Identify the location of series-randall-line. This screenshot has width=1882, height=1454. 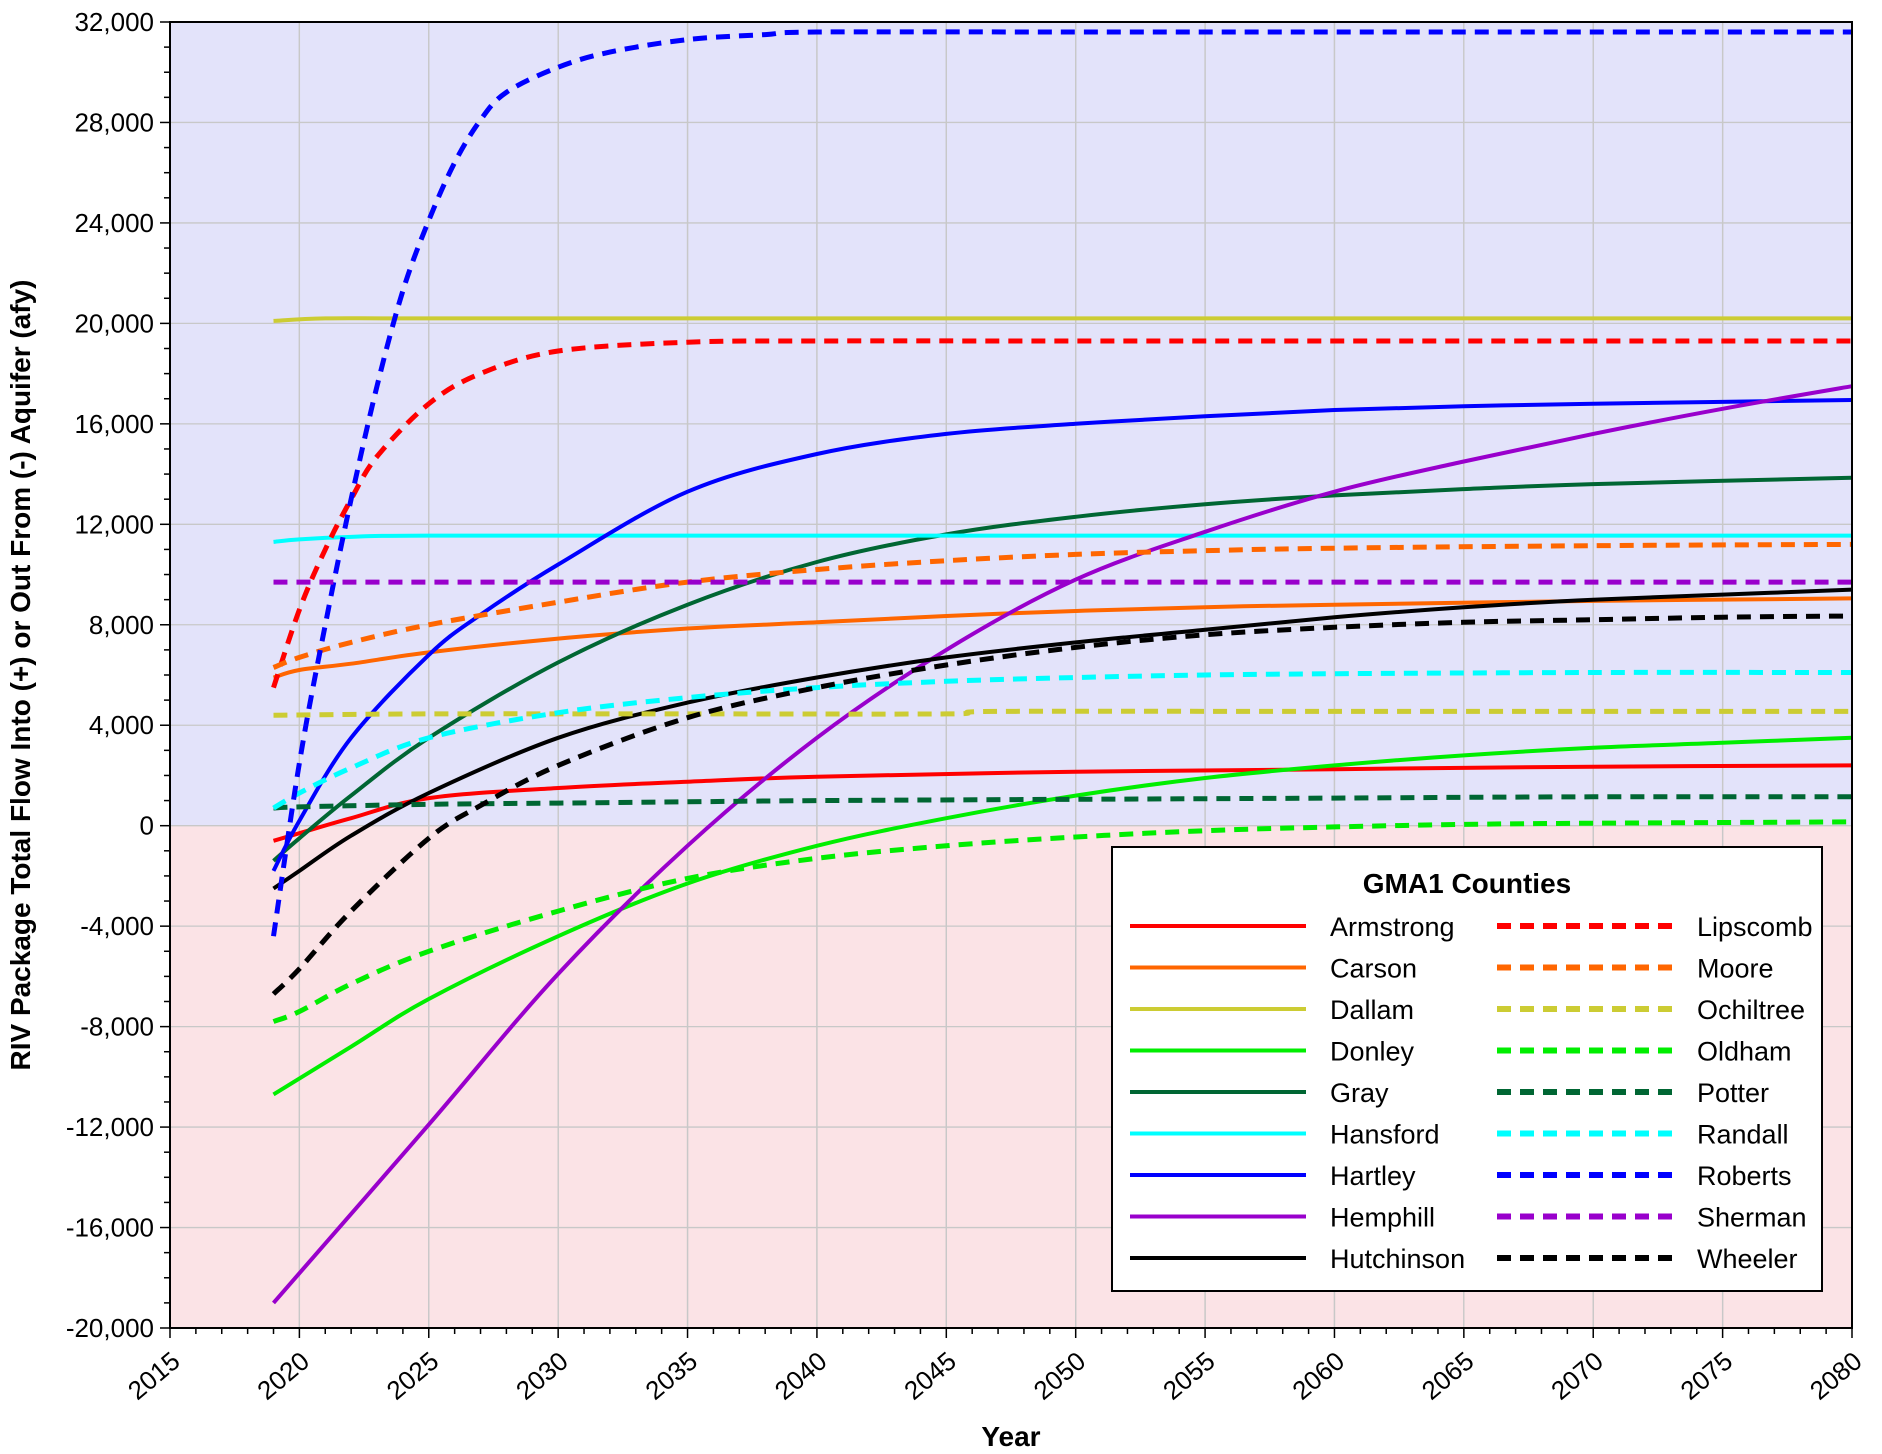
(1062, 740).